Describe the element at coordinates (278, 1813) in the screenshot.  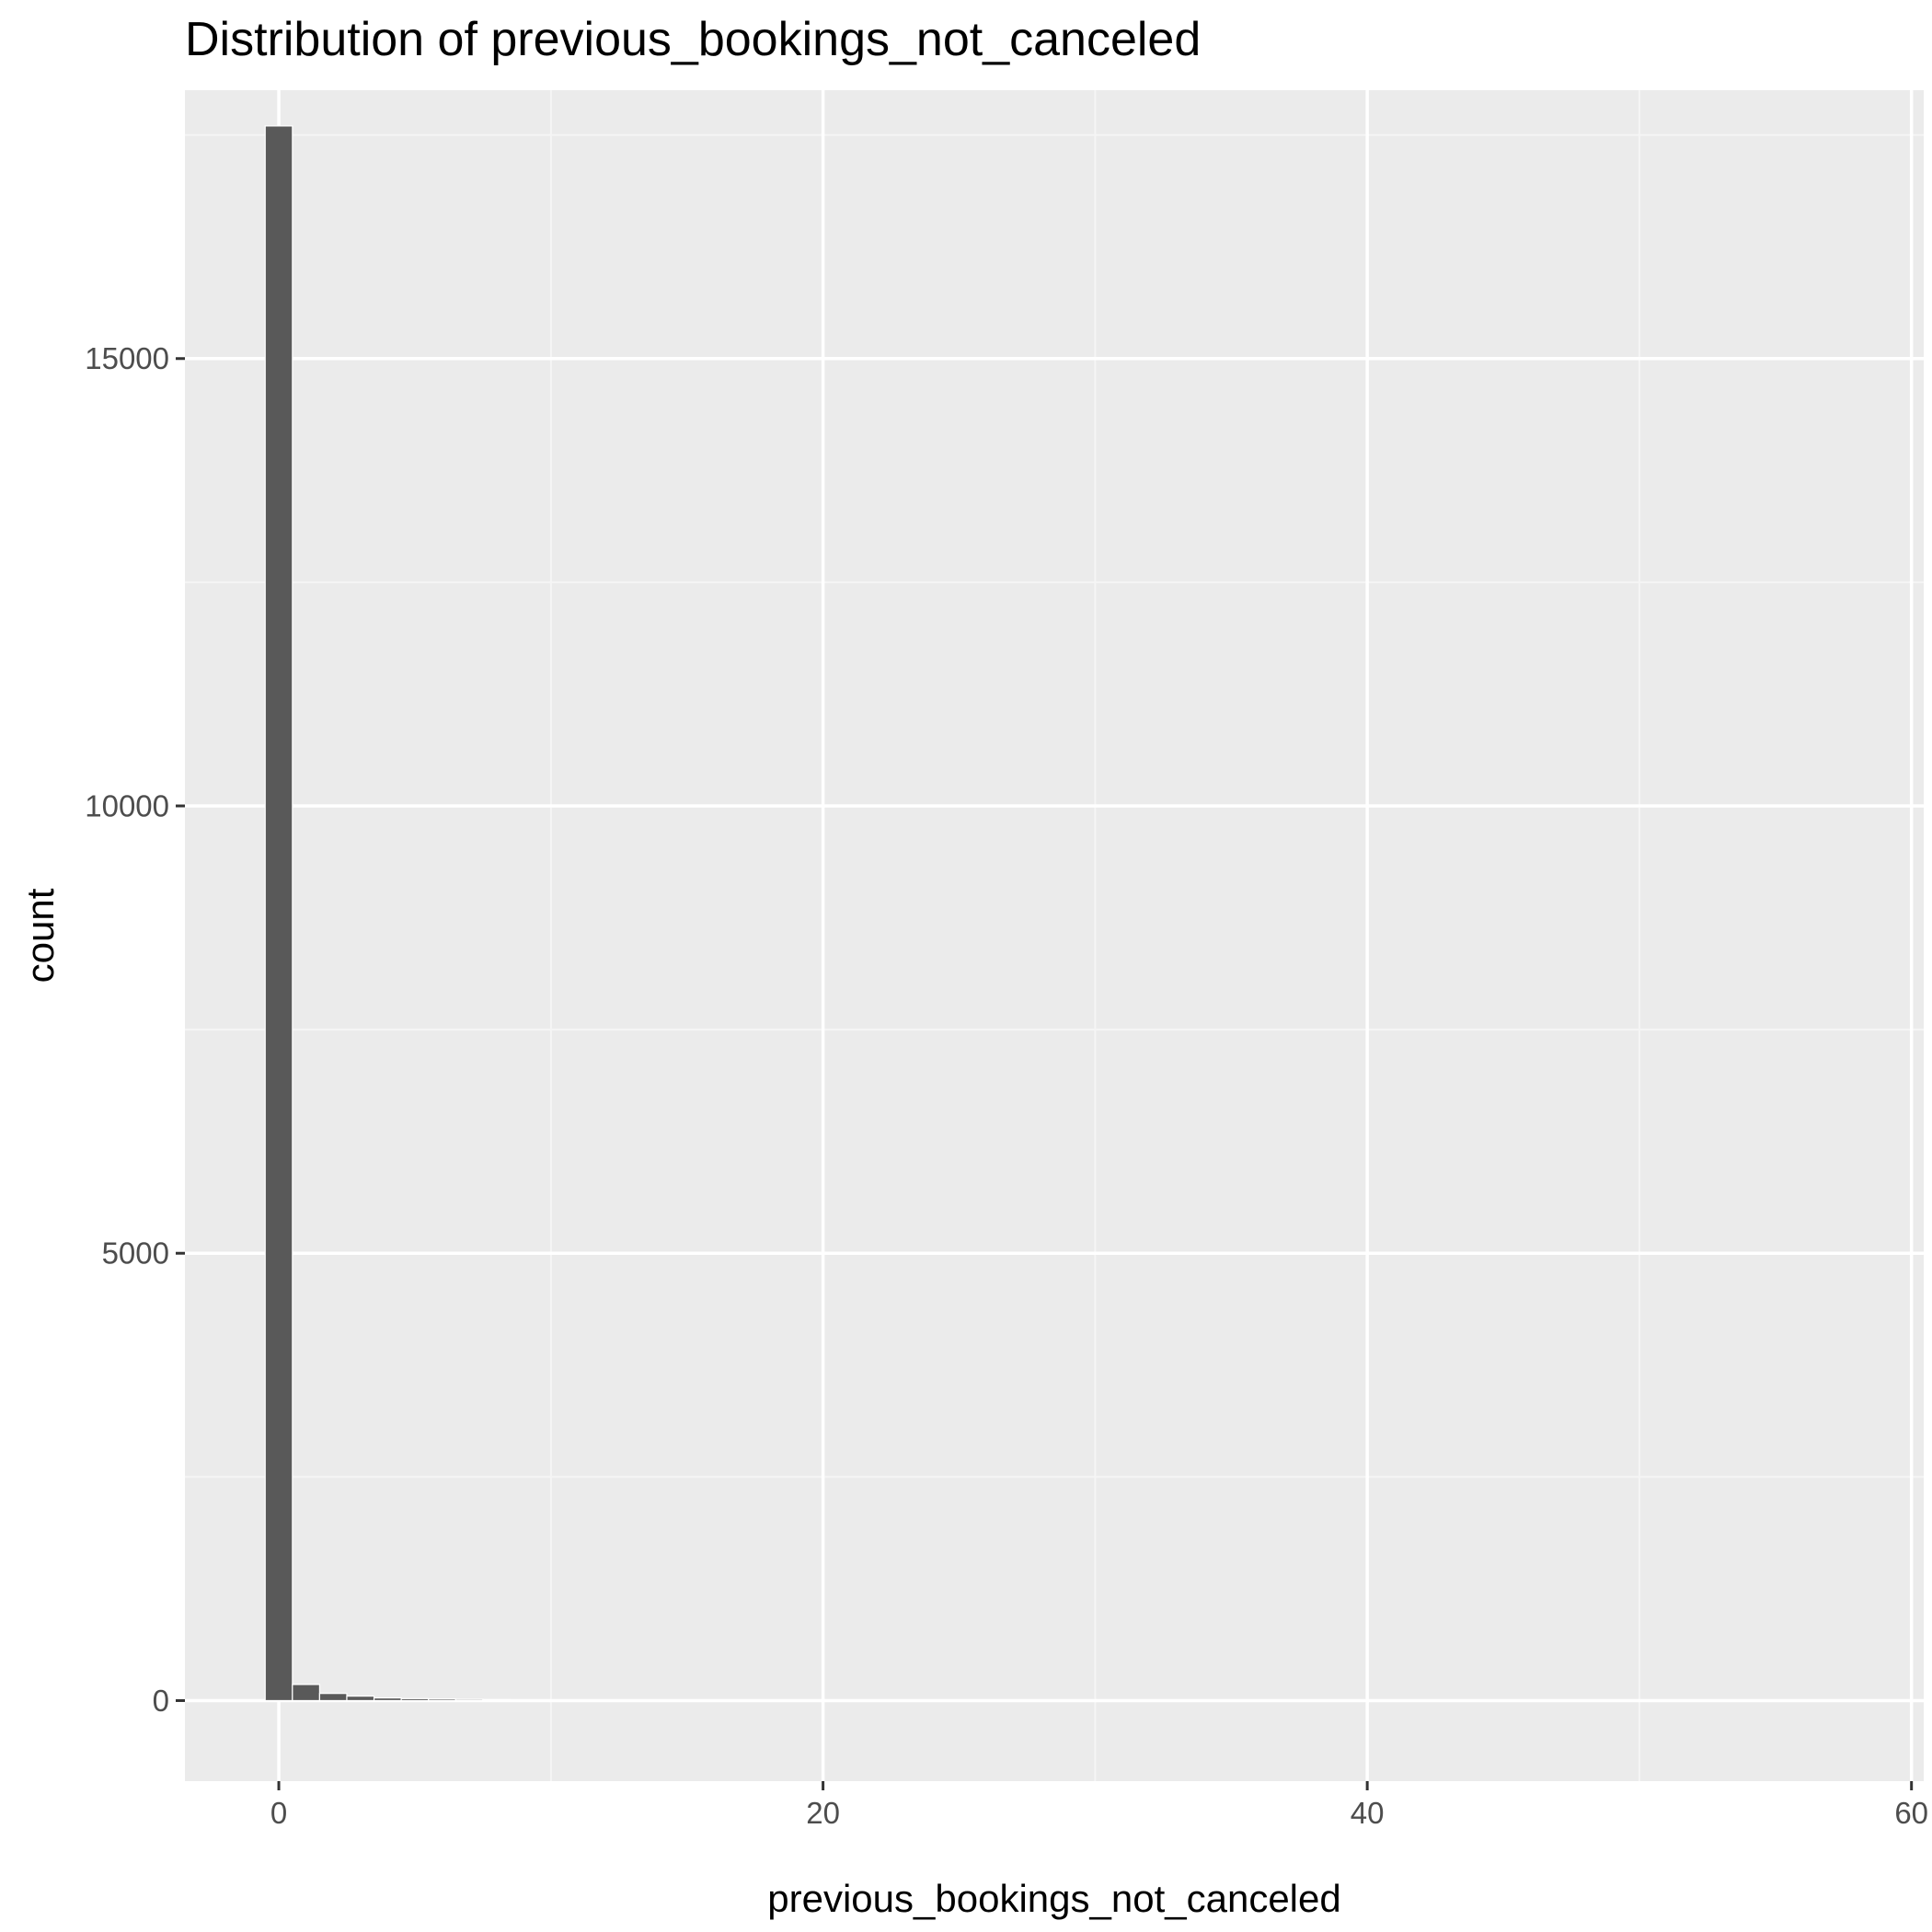
I see `x-tick-label: 0` at that location.